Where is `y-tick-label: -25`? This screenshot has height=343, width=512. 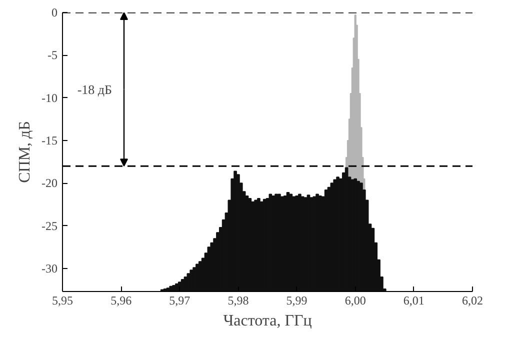 y-tick-label: -25 is located at coordinates (50, 225).